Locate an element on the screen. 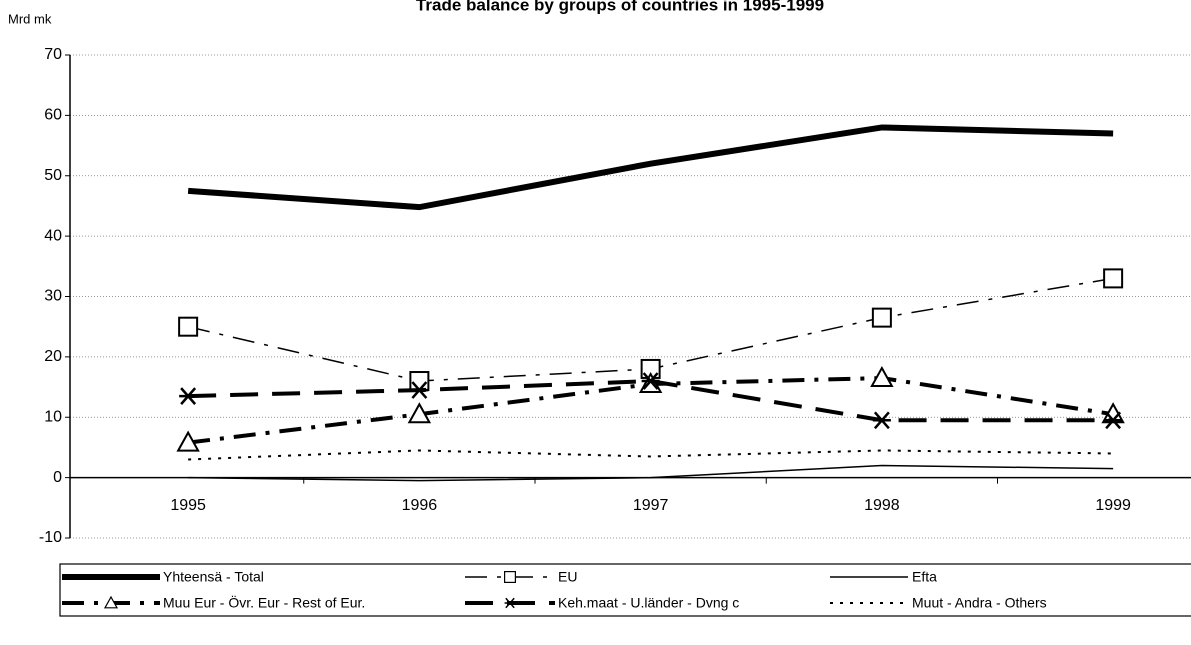 Image resolution: width=1191 pixels, height=645 pixels. legend-item: Efta is located at coordinates (883, 577).